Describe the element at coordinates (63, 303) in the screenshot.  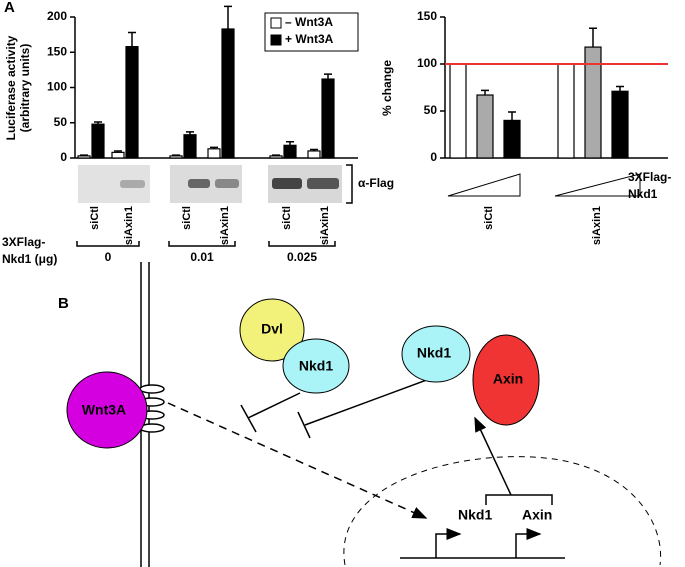
I see `panel-label: B` at that location.